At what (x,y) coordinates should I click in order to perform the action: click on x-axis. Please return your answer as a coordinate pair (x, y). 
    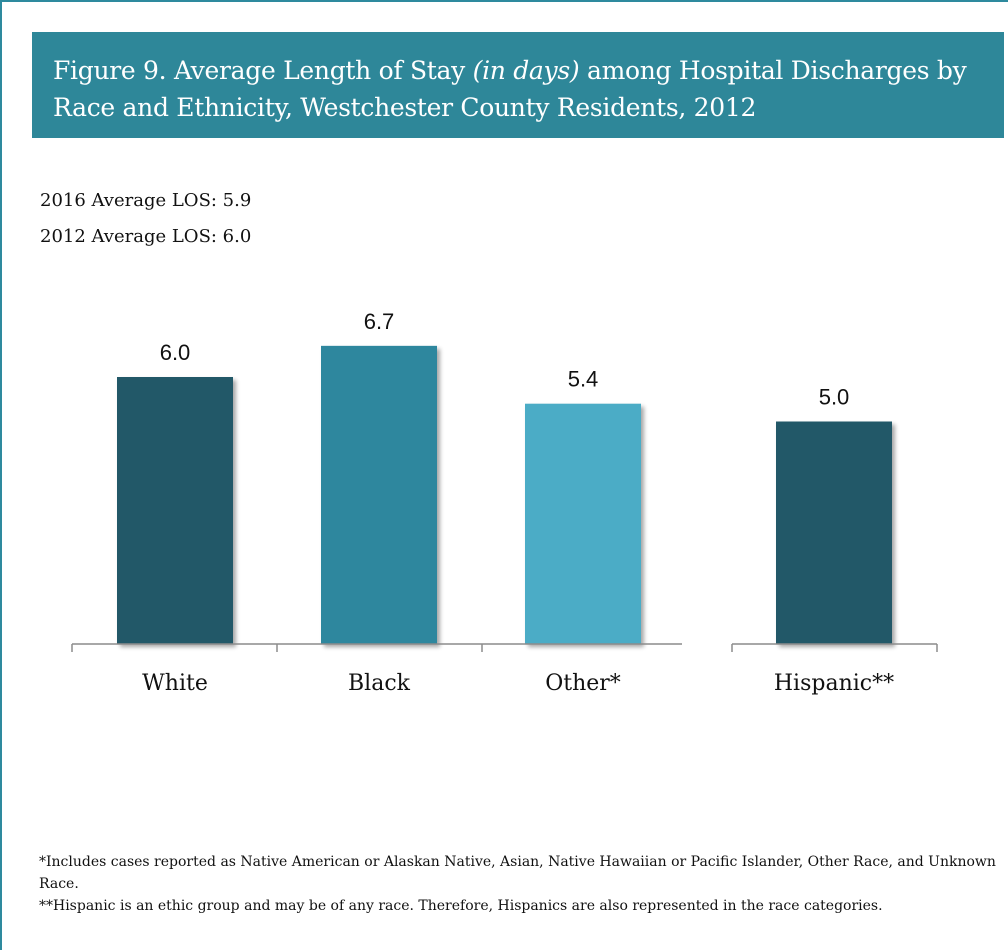
    Looking at the image, I should click on (504, 647).